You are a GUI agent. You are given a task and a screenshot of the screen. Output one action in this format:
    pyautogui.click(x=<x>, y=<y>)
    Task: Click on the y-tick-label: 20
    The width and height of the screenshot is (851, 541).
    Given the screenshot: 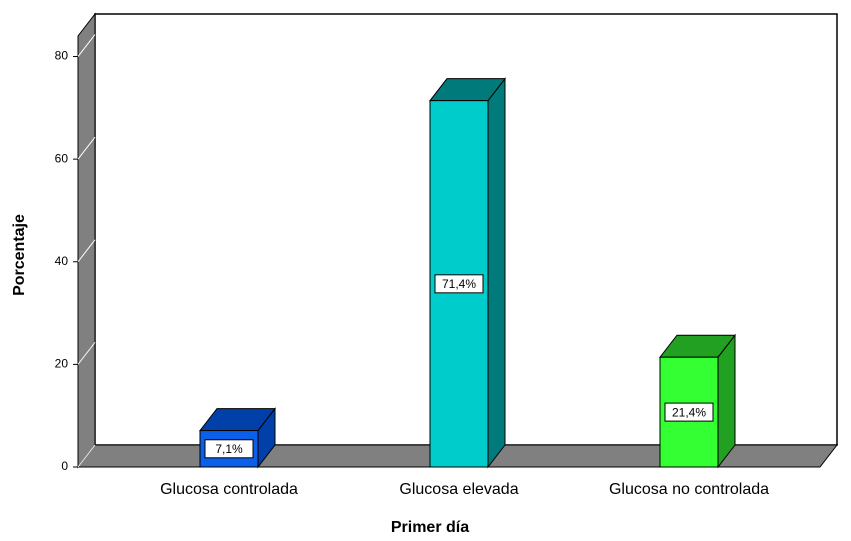 What is the action you would take?
    pyautogui.click(x=62, y=364)
    